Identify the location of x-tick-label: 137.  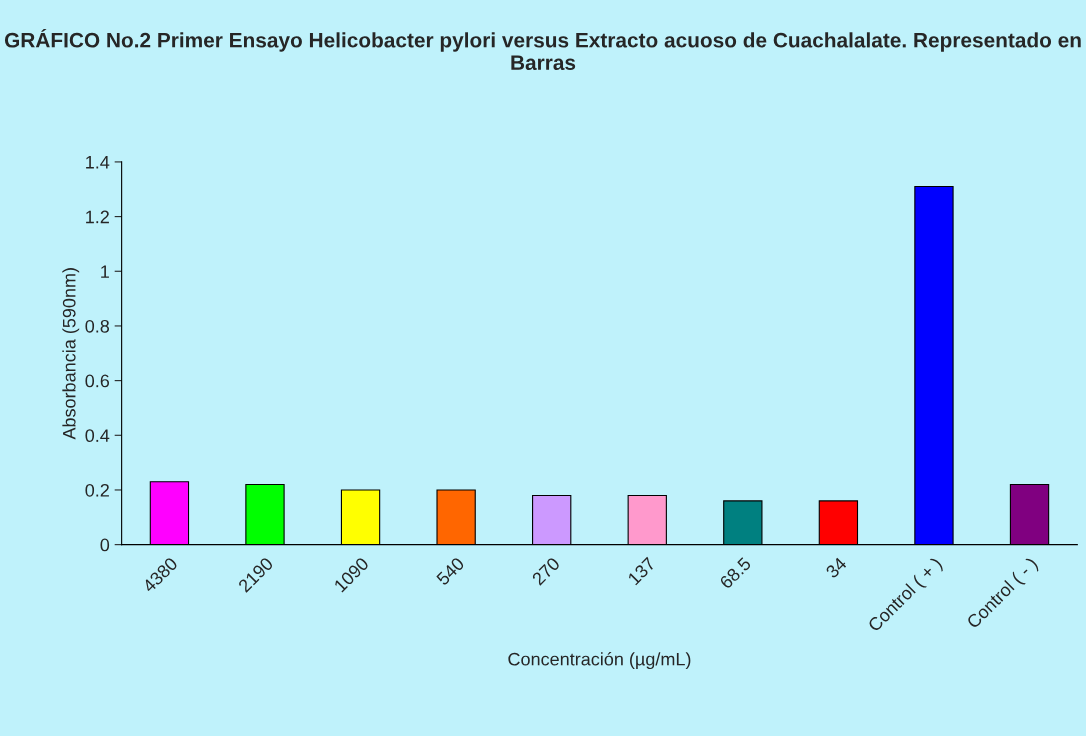
(641, 571).